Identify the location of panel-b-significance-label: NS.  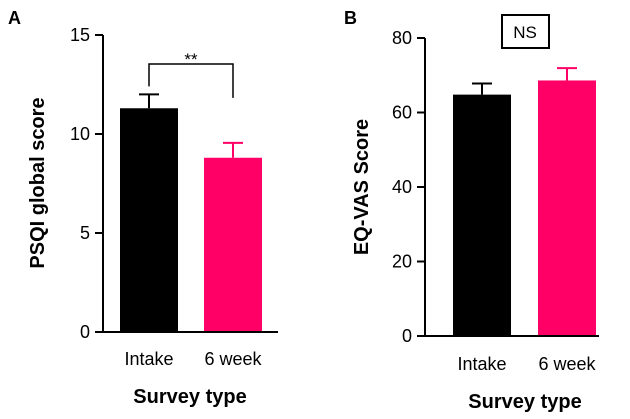
(525, 32).